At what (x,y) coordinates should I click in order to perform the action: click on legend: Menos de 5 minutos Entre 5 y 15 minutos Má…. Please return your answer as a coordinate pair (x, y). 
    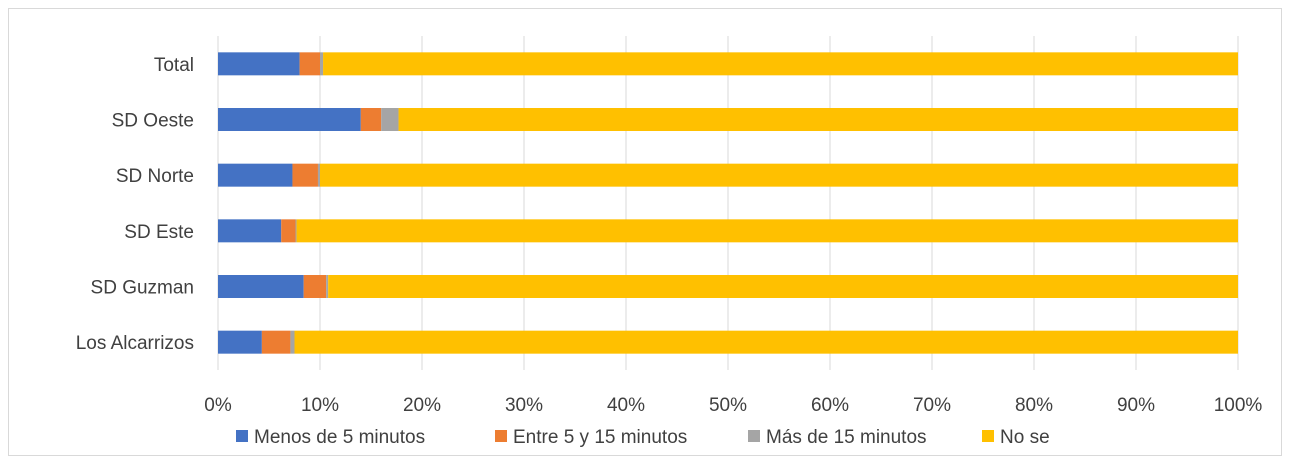
    Looking at the image, I should click on (643, 437).